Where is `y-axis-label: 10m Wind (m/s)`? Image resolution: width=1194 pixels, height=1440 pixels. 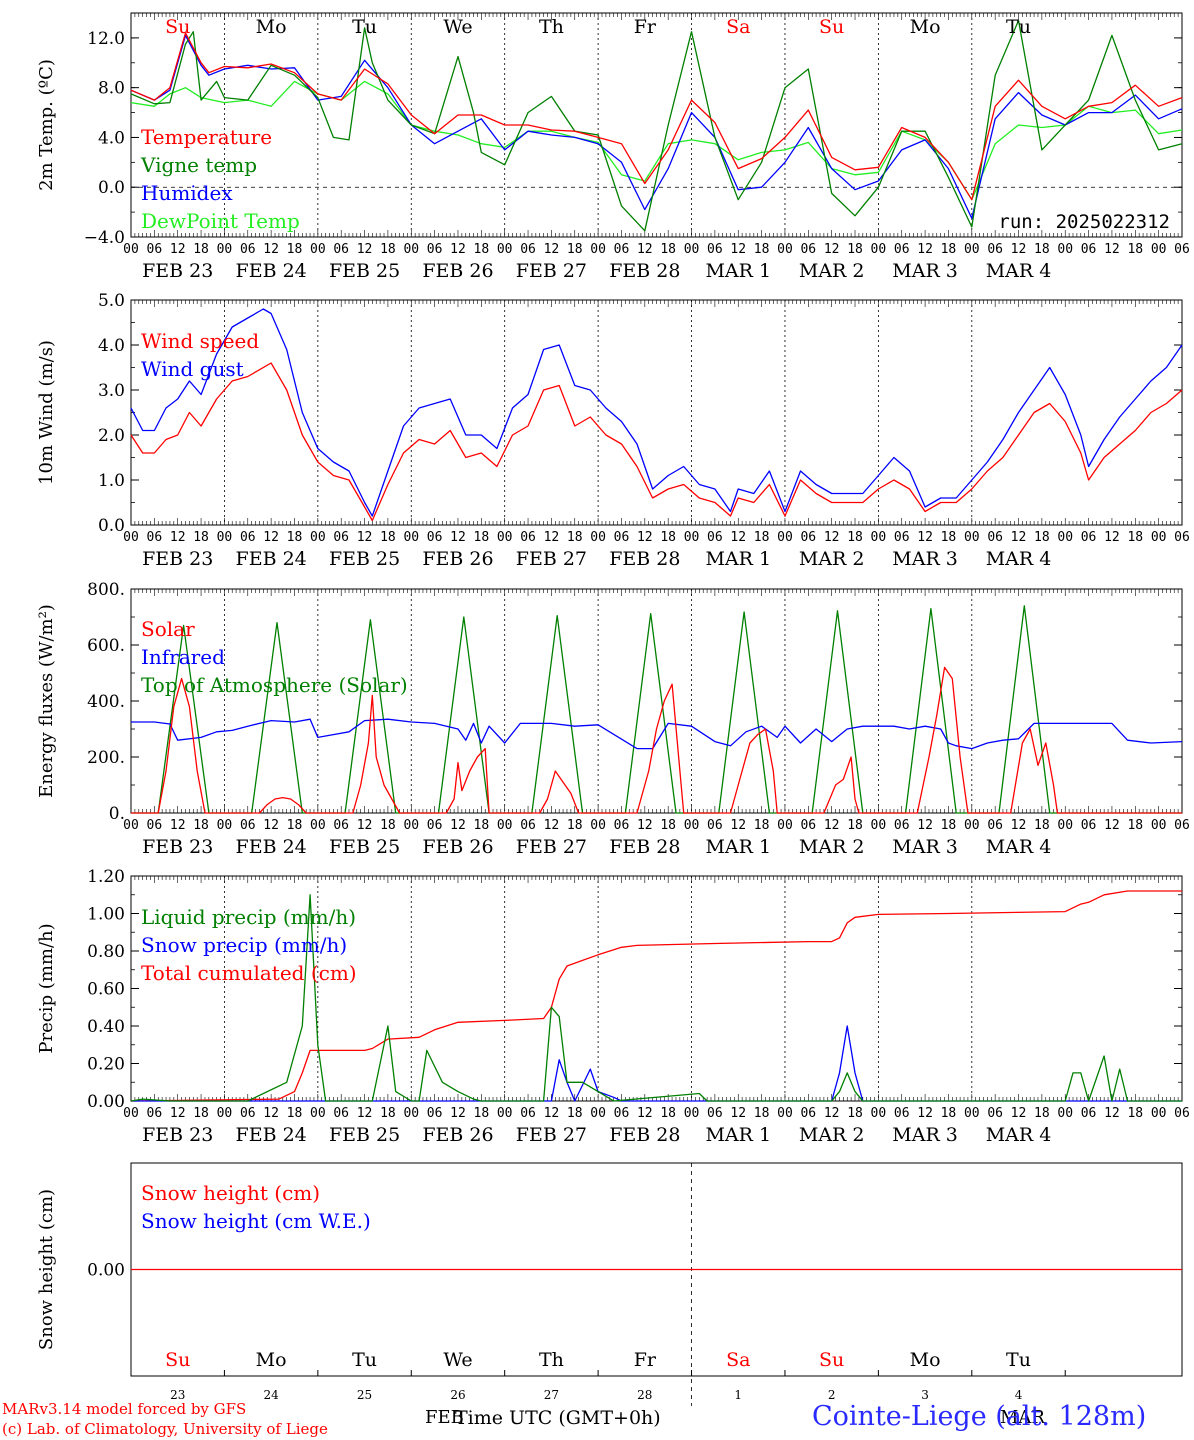
y-axis-label: 10m Wind (m/s) is located at coordinates (46, 412).